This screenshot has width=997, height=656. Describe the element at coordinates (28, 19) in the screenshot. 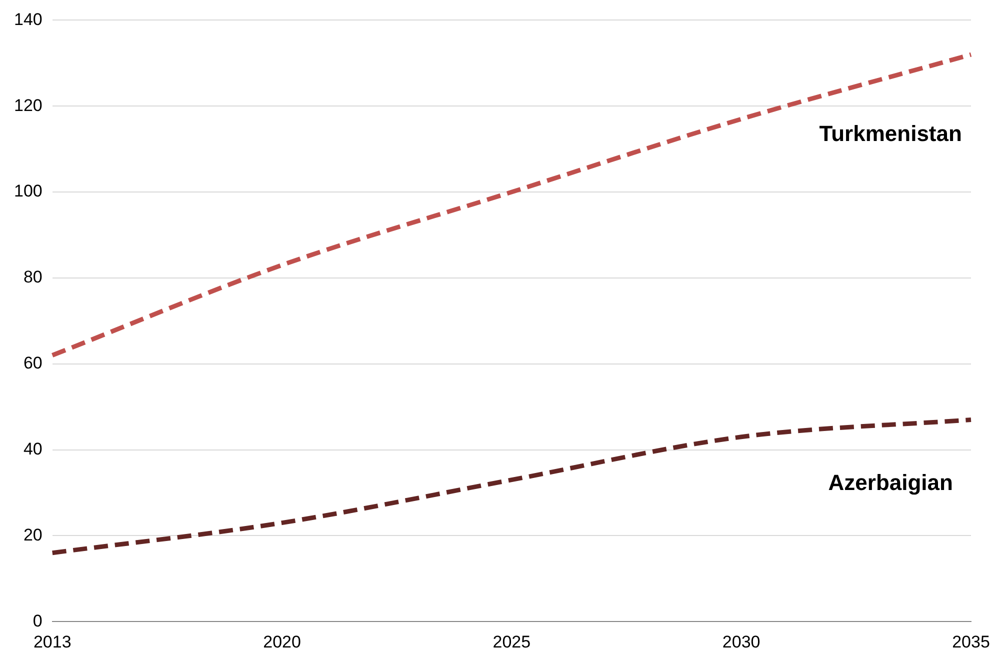

I see `y-tick-label: 140` at that location.